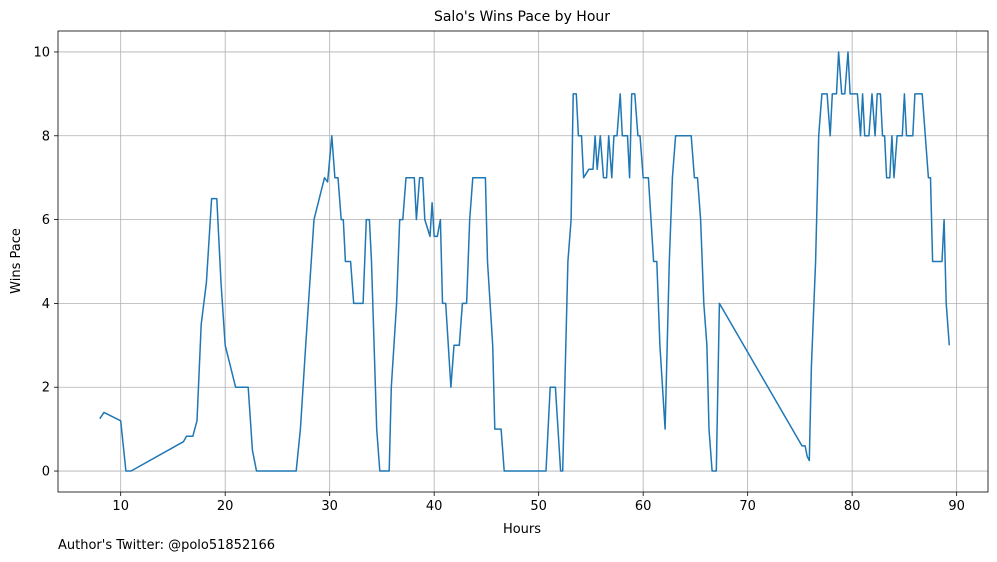 The width and height of the screenshot is (997, 562). I want to click on x-tick-label: 50, so click(538, 506).